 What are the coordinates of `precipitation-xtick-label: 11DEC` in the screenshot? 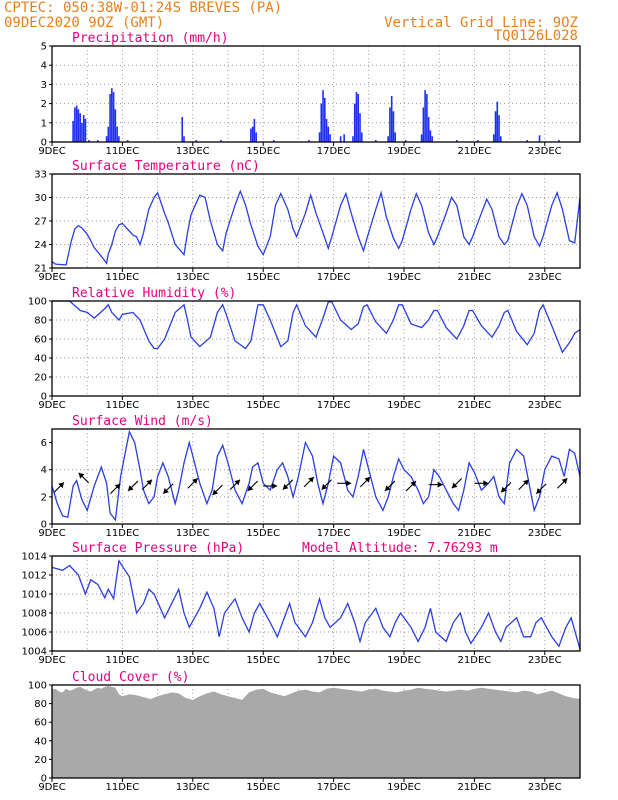 It's located at (123, 151).